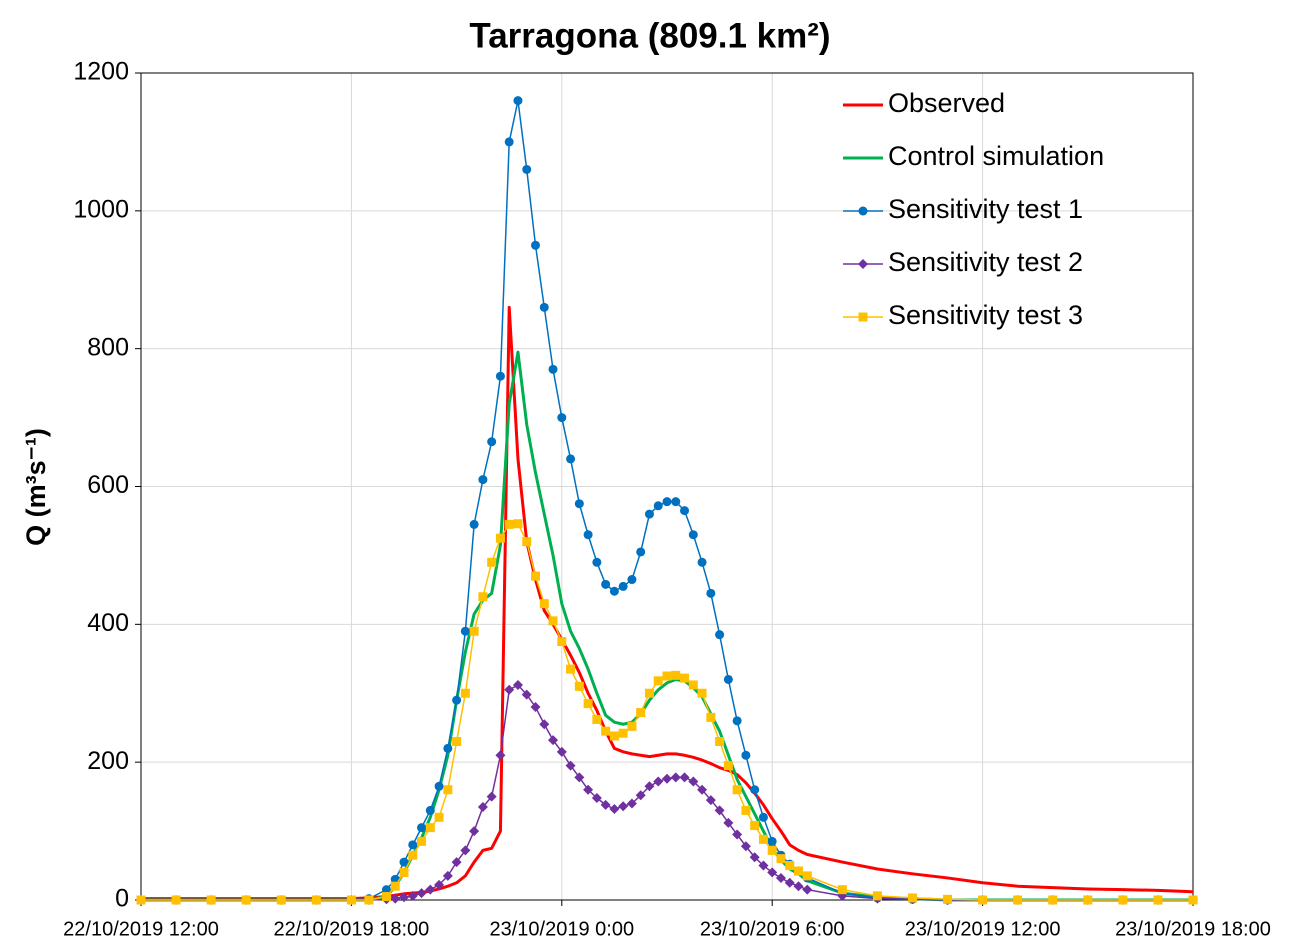 This screenshot has height=948, width=1301. Describe the element at coordinates (983, 929) in the screenshot. I see `x-tick-label: 23/10/2019 12:00` at that location.